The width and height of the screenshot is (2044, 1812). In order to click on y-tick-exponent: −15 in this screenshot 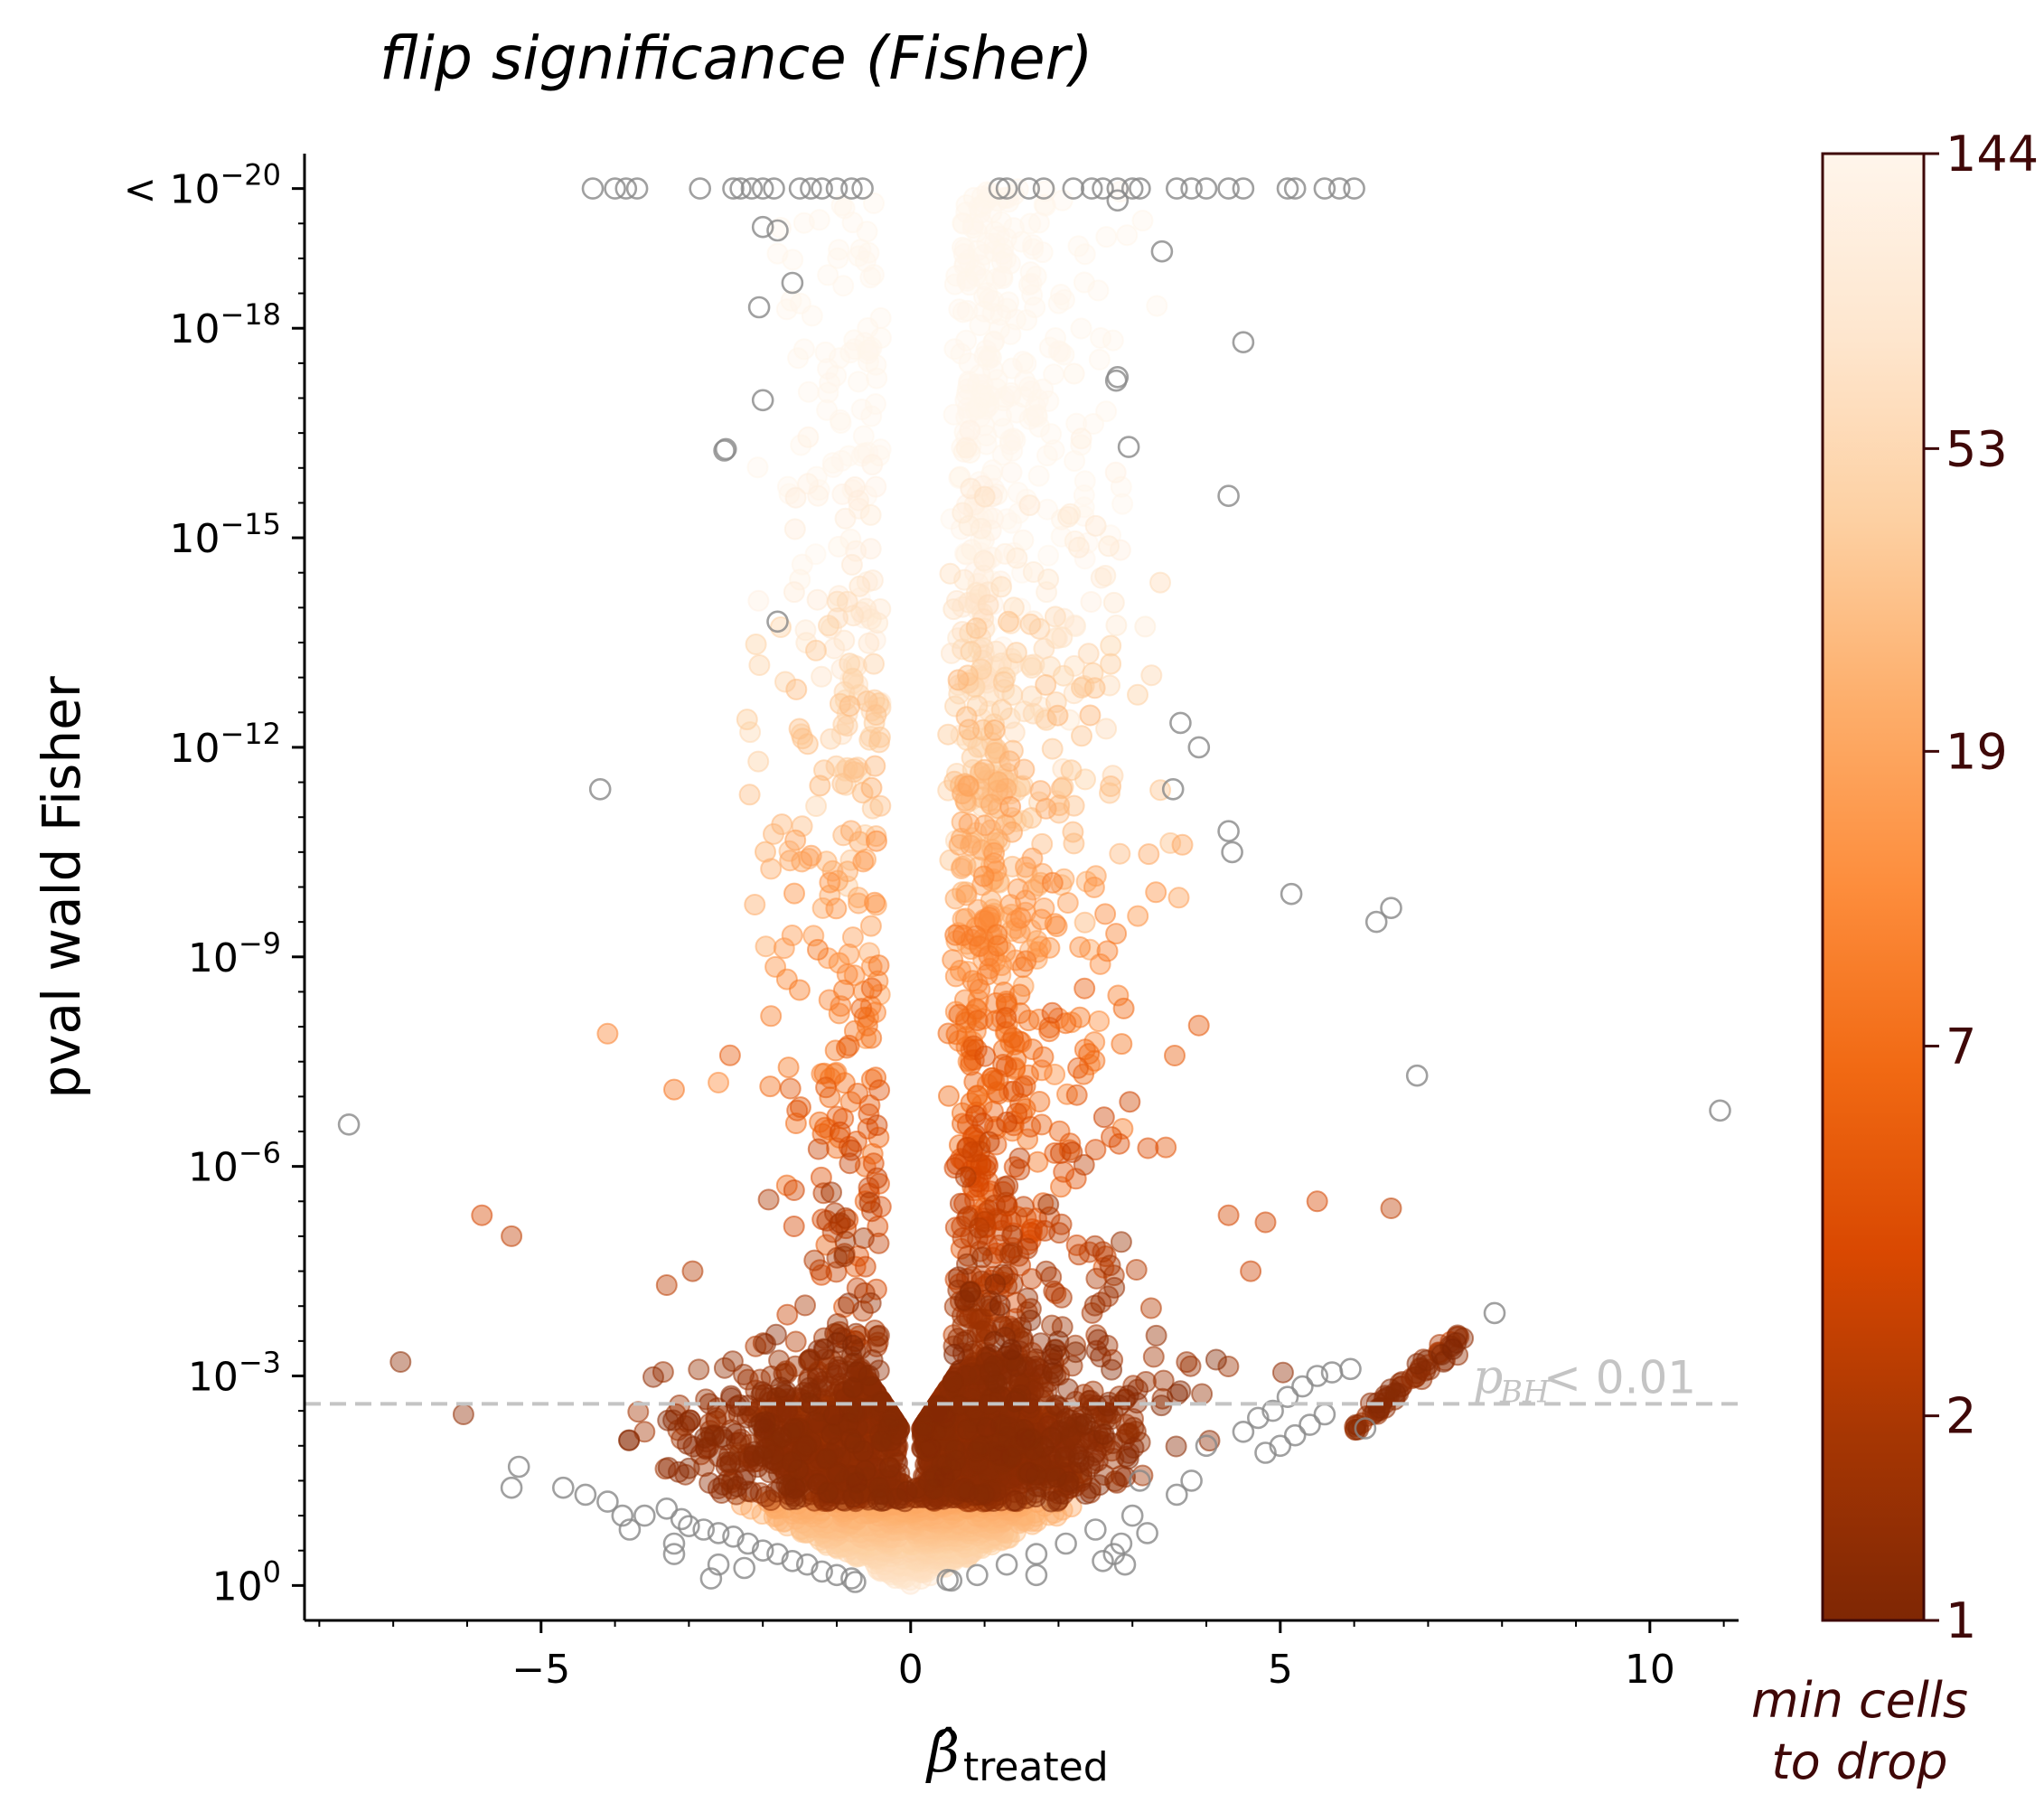, I will do `click(251, 524)`.